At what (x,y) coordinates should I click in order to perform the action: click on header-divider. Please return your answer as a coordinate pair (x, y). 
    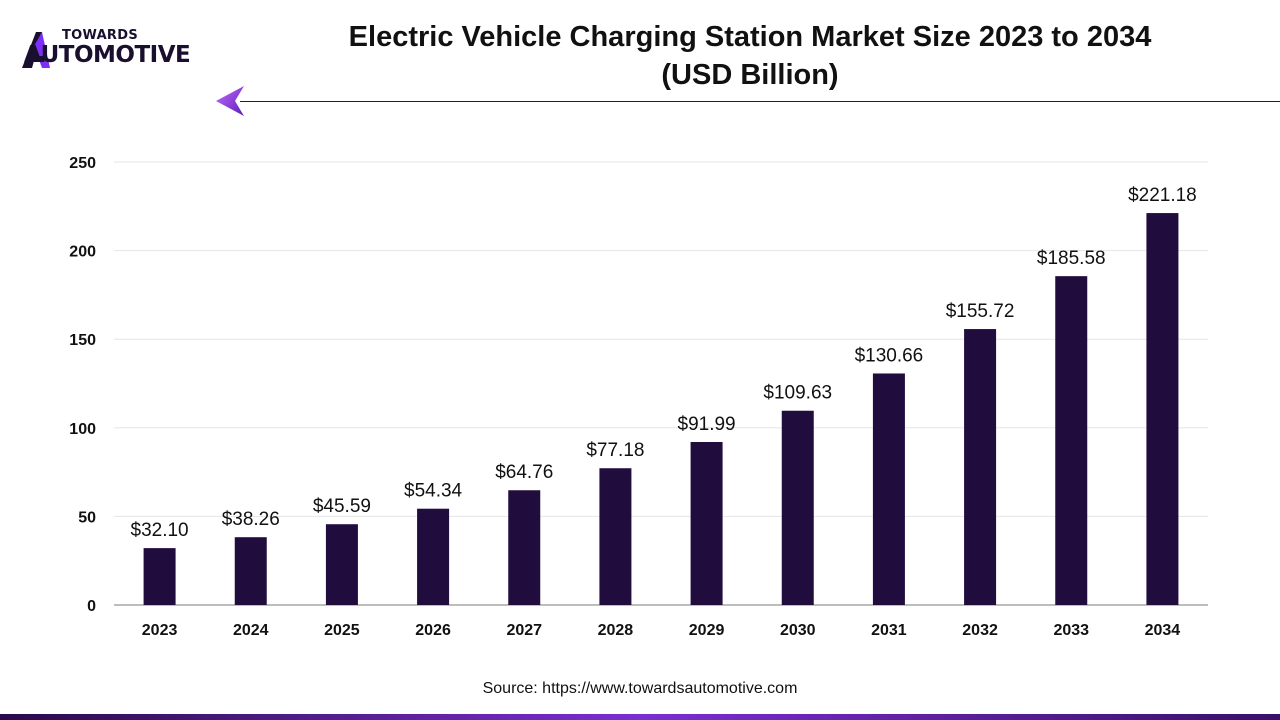
    Looking at the image, I should click on (760, 101).